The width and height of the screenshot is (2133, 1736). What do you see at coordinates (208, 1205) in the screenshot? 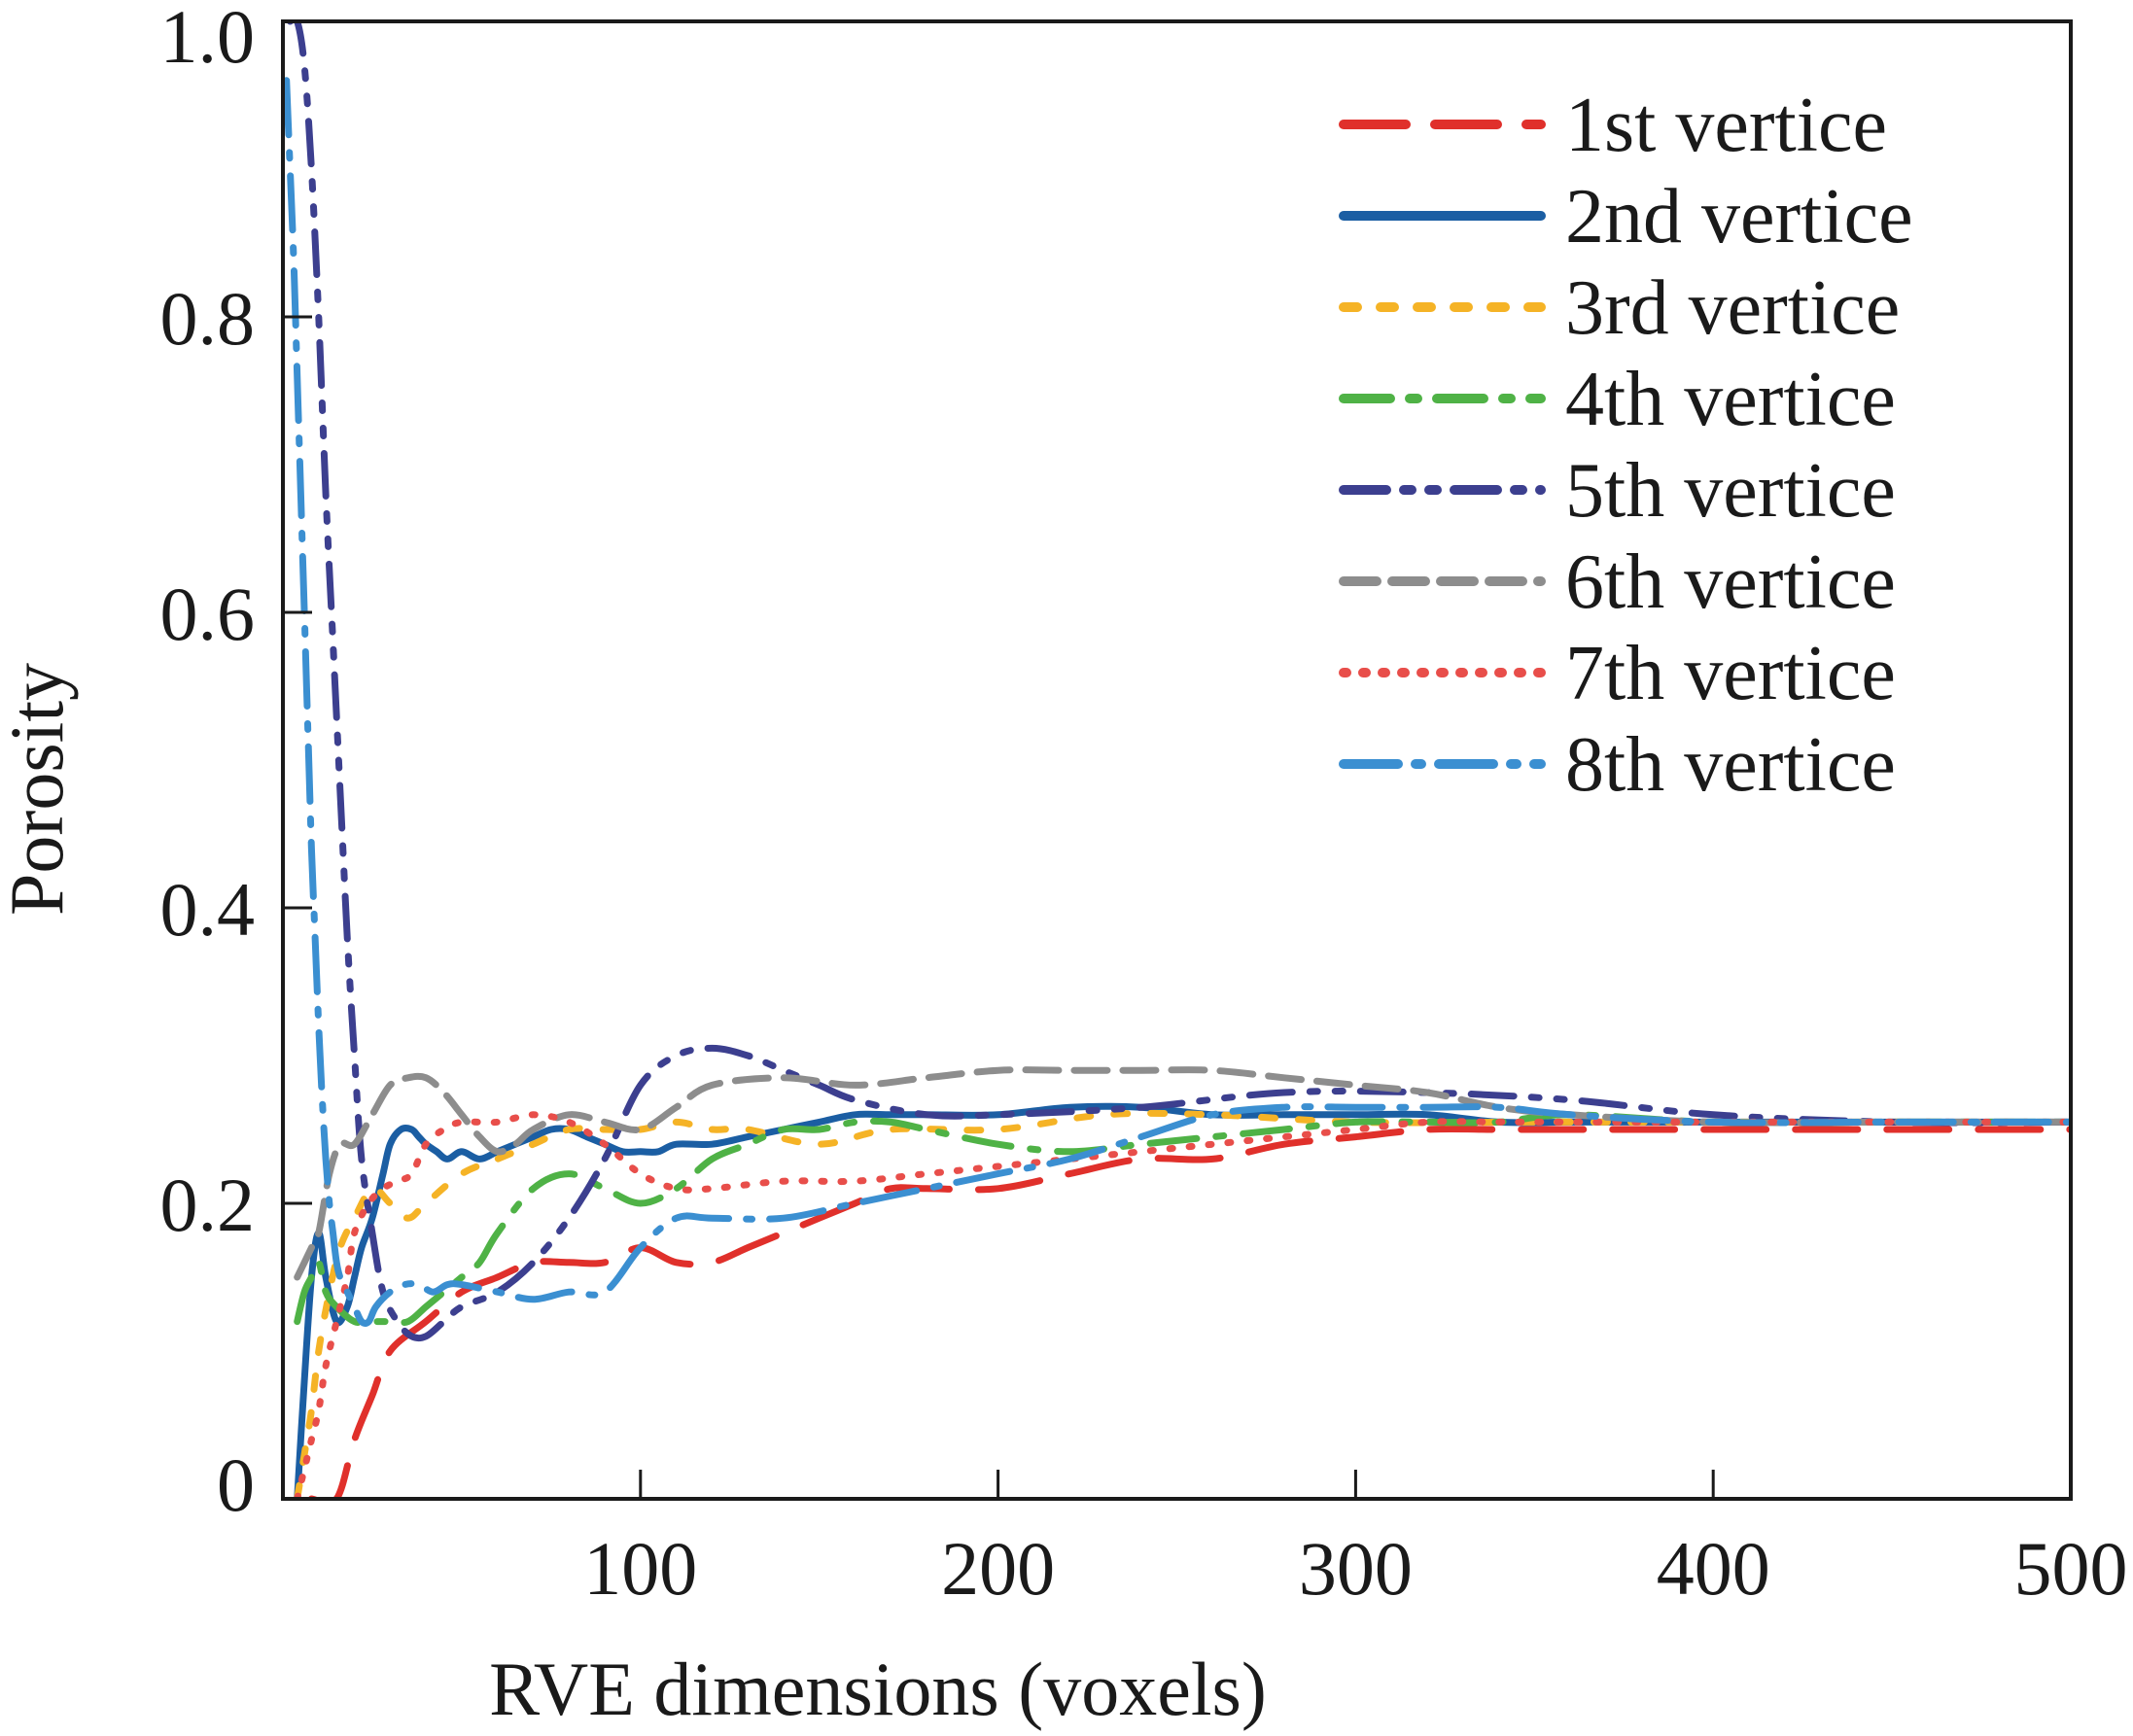
I see `y-tick-label: 0.2` at bounding box center [208, 1205].